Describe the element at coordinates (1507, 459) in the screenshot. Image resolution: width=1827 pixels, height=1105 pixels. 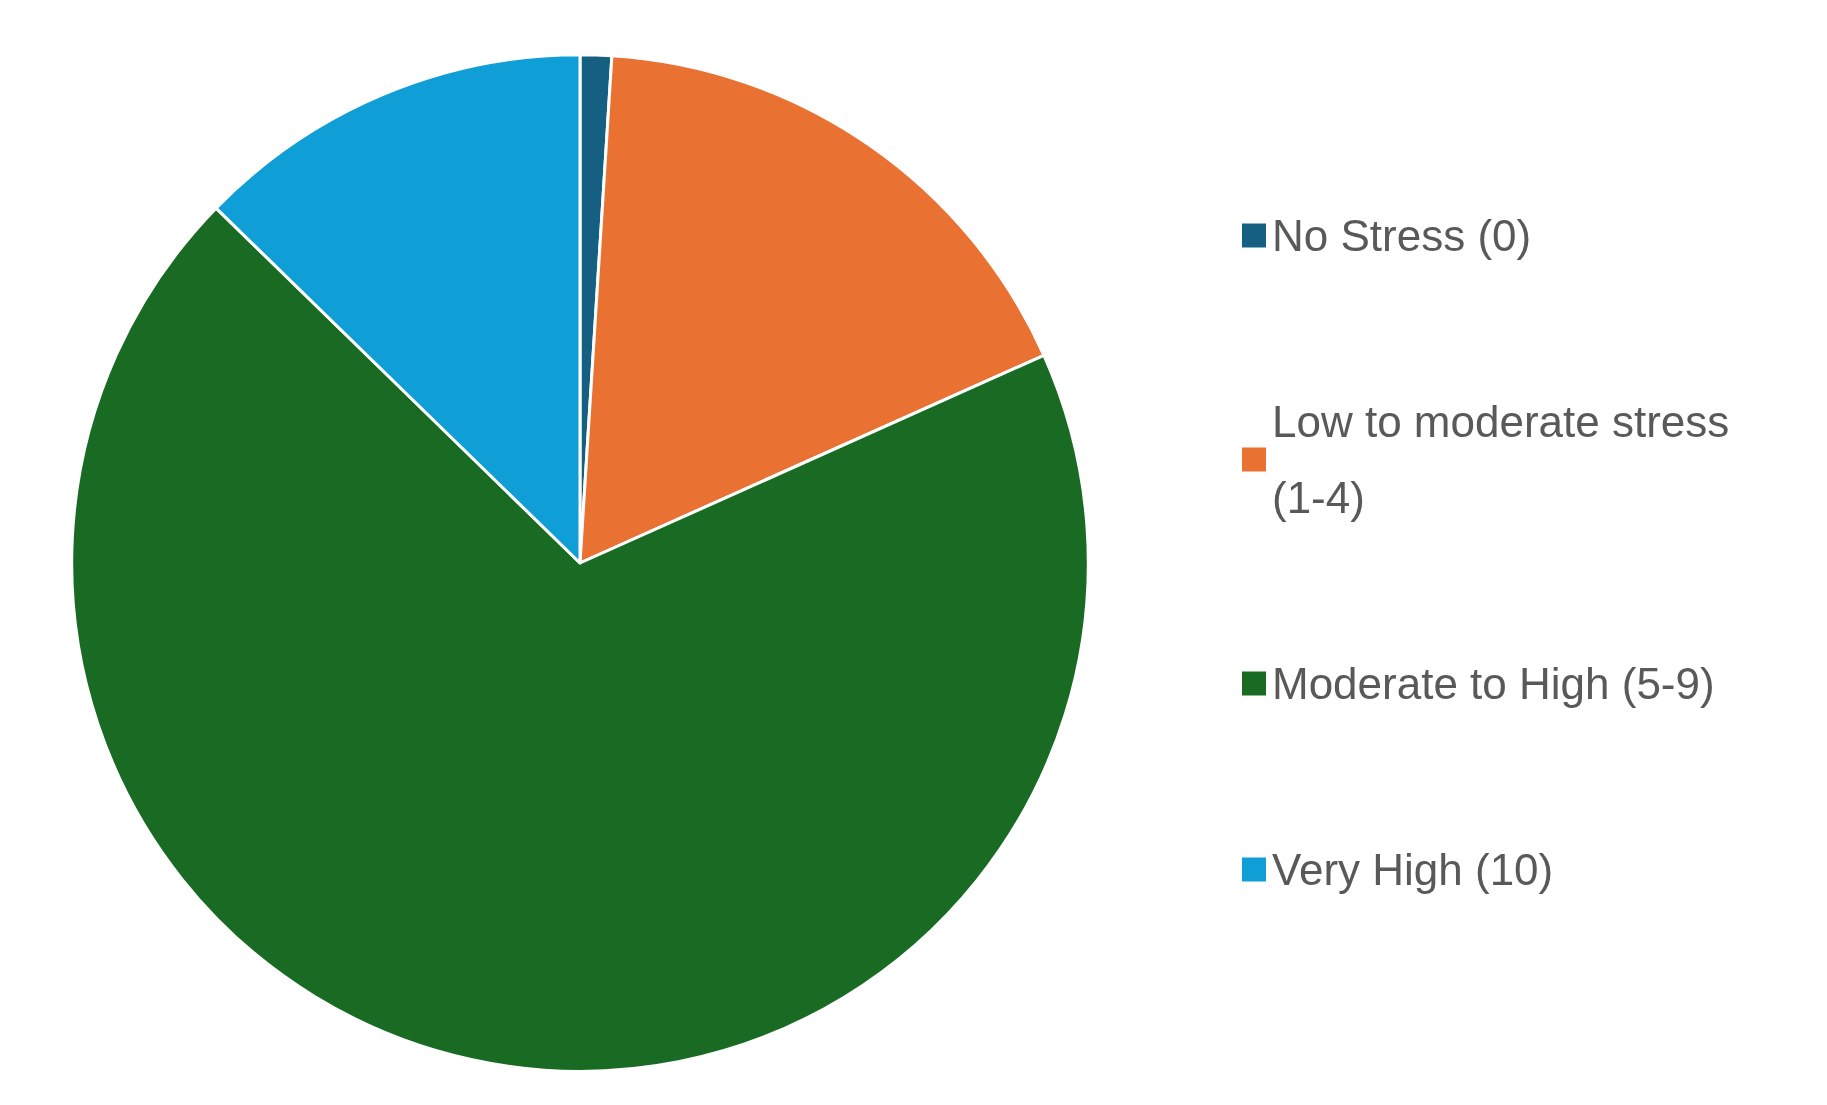
I see `legend-label: Low to moderate stress (1-4)` at that location.